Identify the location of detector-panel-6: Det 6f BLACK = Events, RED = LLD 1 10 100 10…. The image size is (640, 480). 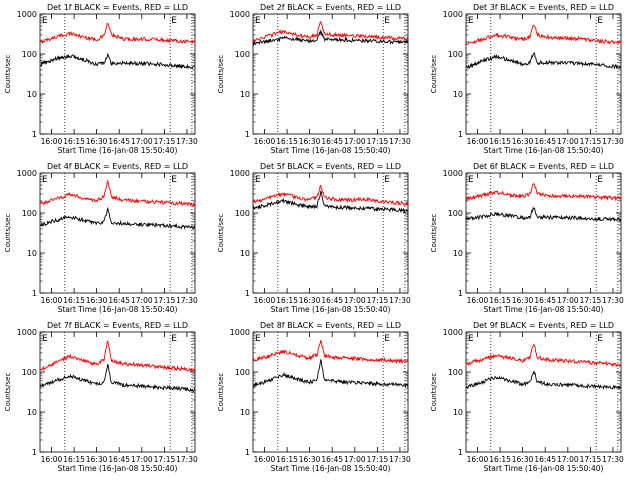
(527, 238).